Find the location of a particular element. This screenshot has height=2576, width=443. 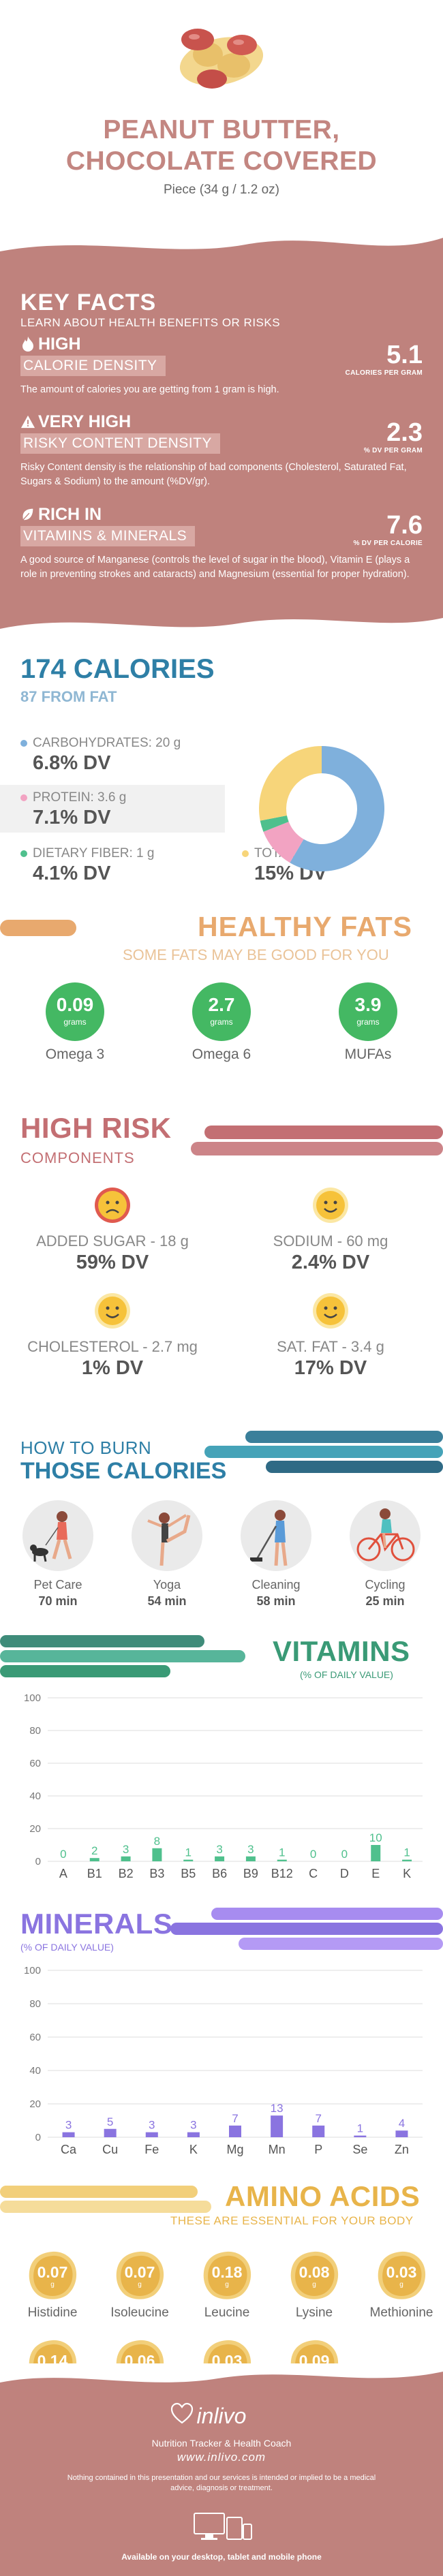

risk-label: CHOLESTEROL - 2.7 mg is located at coordinates (112, 1346).